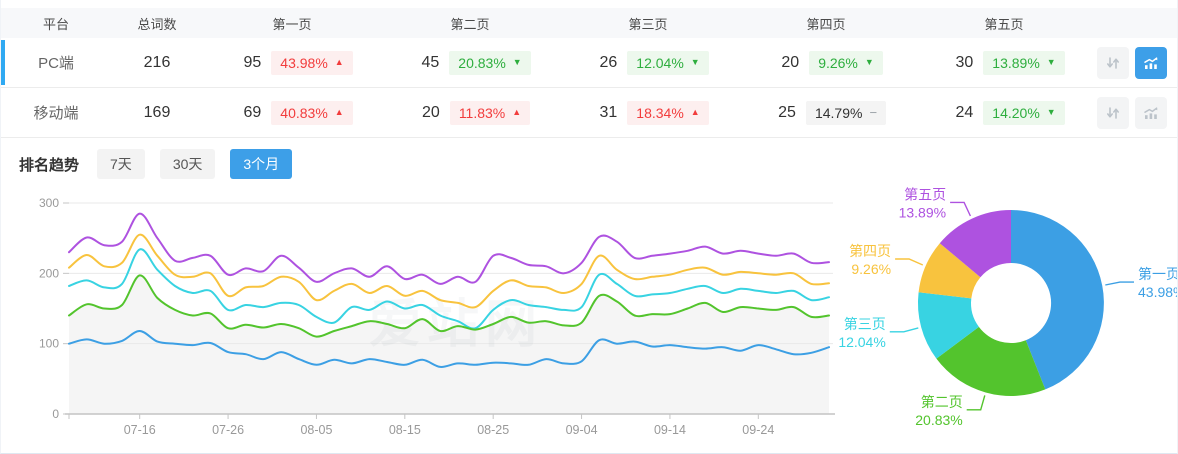 This screenshot has height=454, width=1178. I want to click on col-header-platform: 平台, so click(55, 24).